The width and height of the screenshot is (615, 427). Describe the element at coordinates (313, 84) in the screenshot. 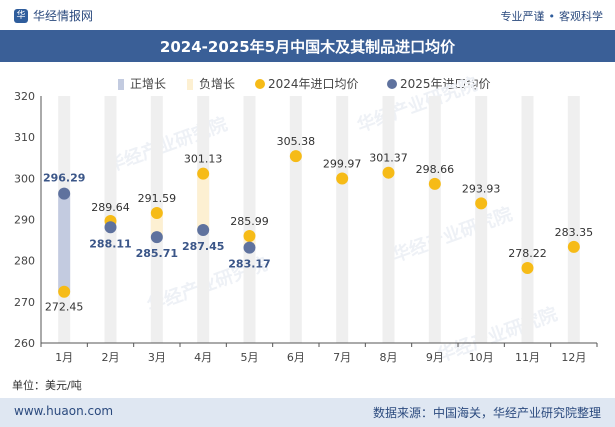

I see `legend-label-3: 2024年进口均价` at that location.